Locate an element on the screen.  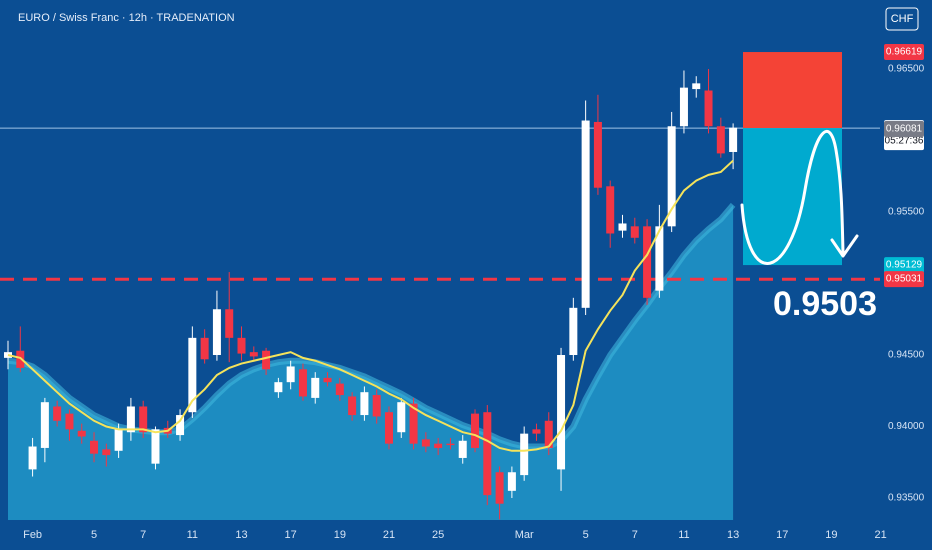
x-tick-label: Mar is located at coordinates (524, 535).